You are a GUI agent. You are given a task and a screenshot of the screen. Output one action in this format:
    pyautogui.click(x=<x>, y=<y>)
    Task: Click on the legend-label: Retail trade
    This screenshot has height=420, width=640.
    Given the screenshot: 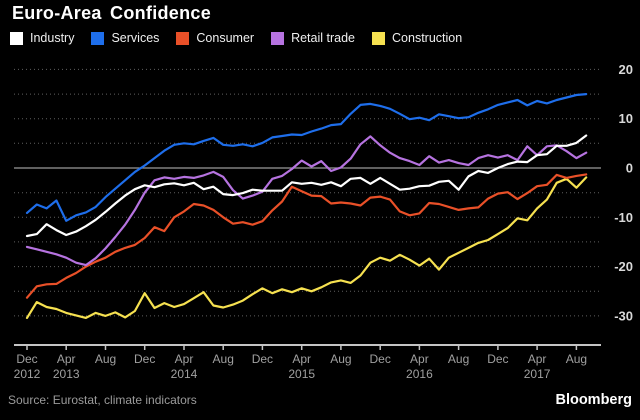 What is the action you would take?
    pyautogui.click(x=323, y=38)
    